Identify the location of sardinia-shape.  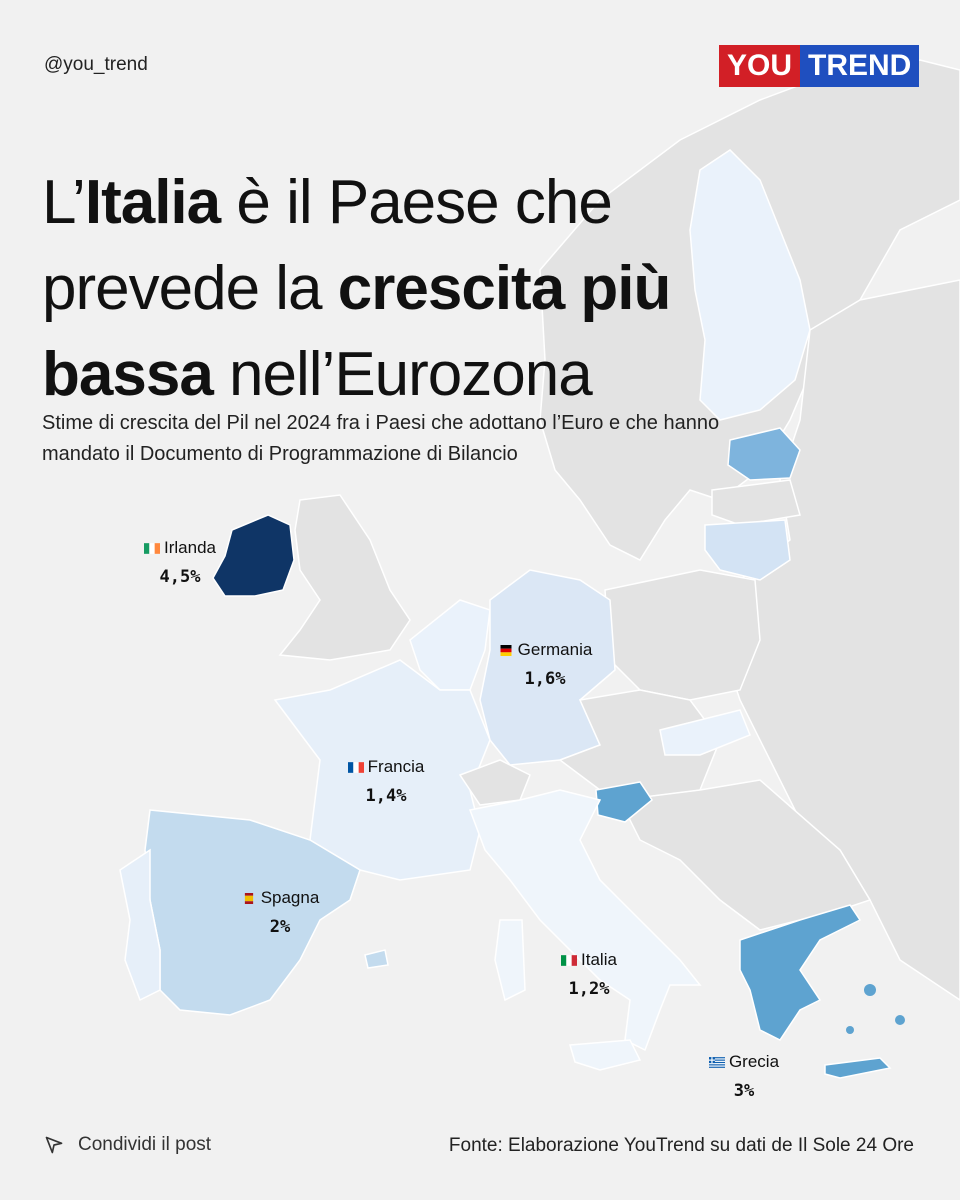
(510, 960).